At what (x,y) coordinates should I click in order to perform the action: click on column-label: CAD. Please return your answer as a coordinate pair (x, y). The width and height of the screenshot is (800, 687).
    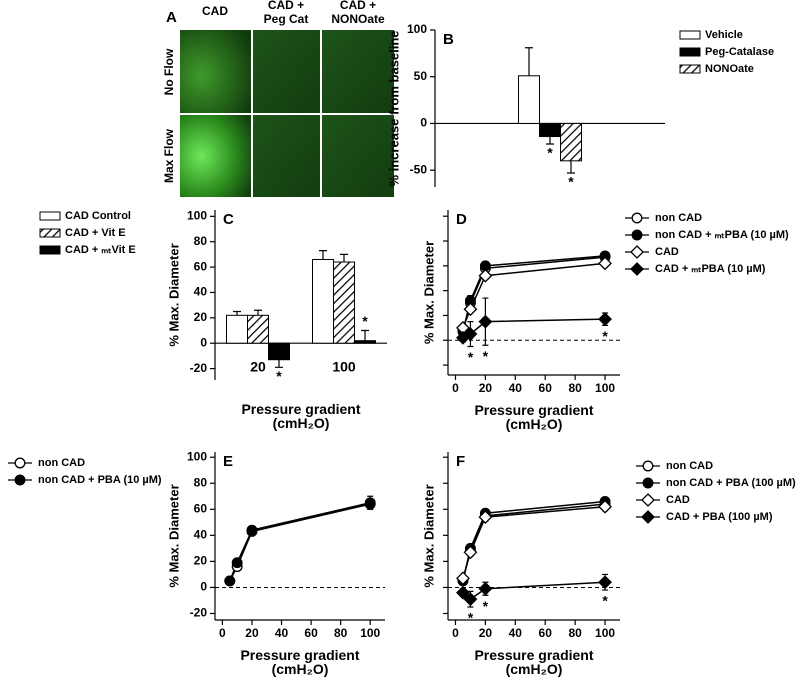
    Looking at the image, I should click on (215, 11).